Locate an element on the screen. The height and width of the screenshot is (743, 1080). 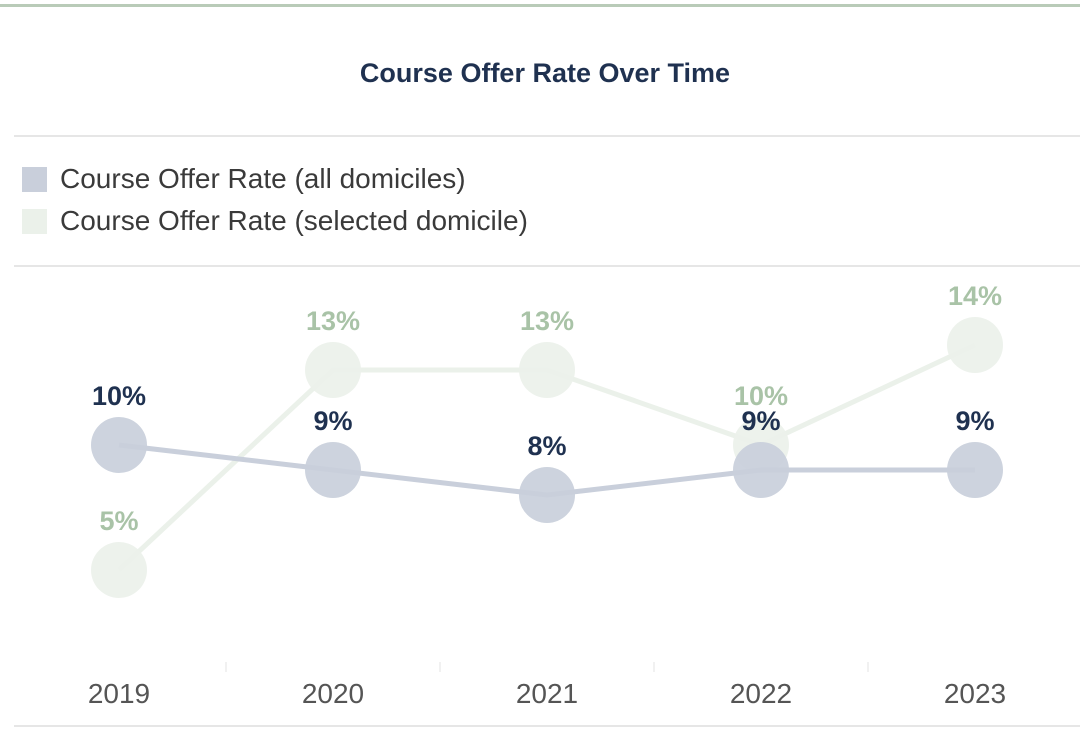
x-tick-label: 2019 is located at coordinates (119, 693).